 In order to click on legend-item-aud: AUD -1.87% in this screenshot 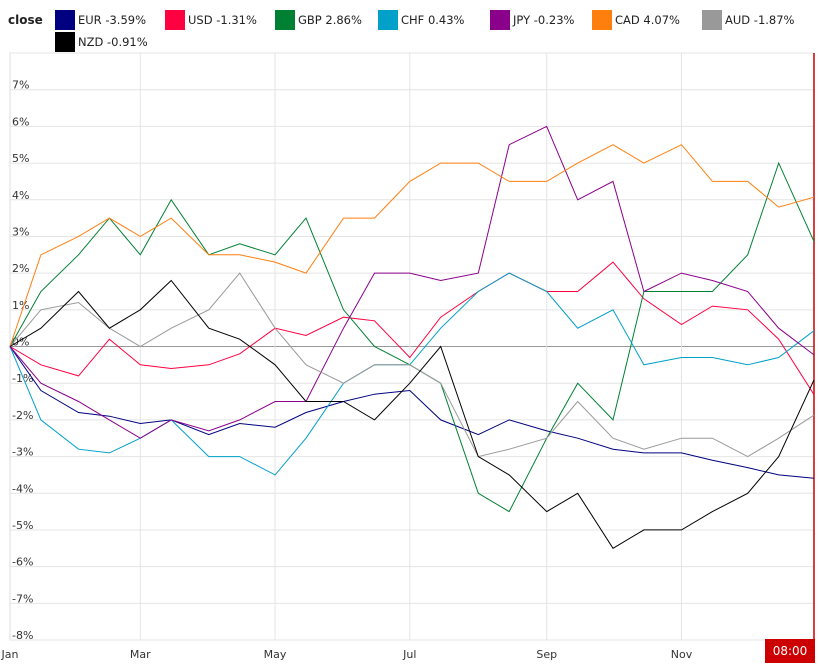, I will do `click(748, 20)`.